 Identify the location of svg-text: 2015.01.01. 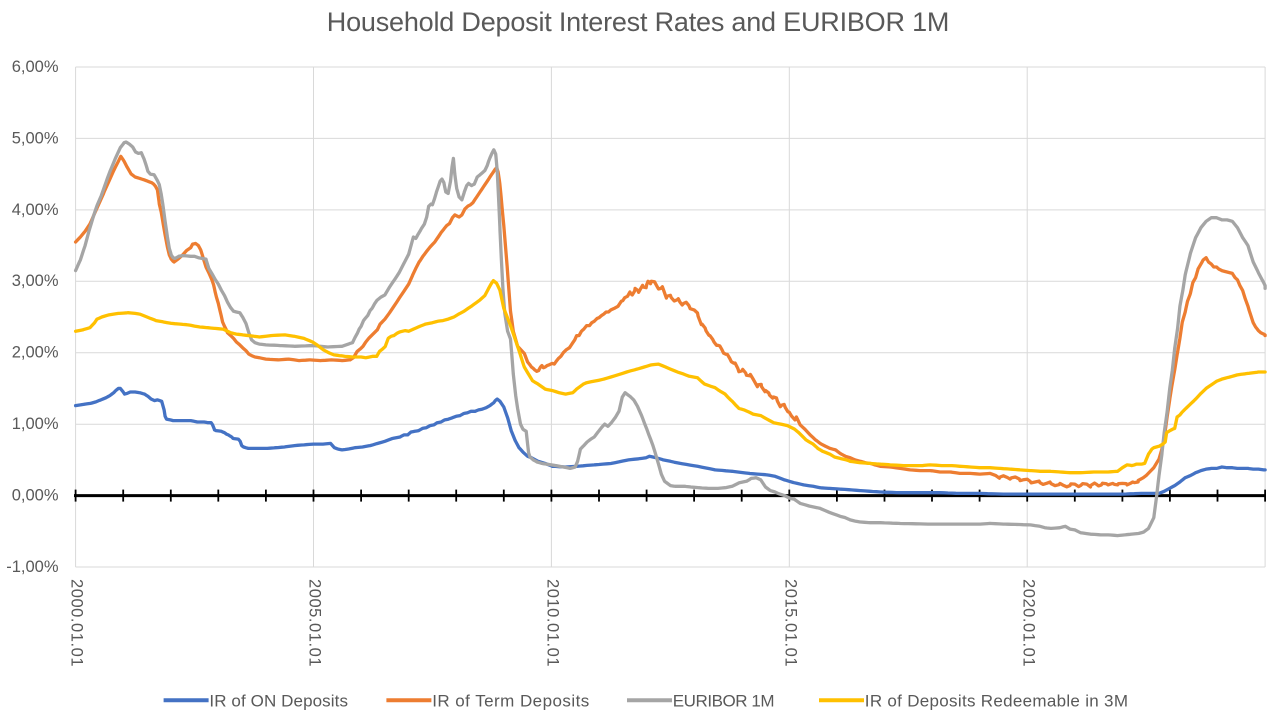
(790, 623).